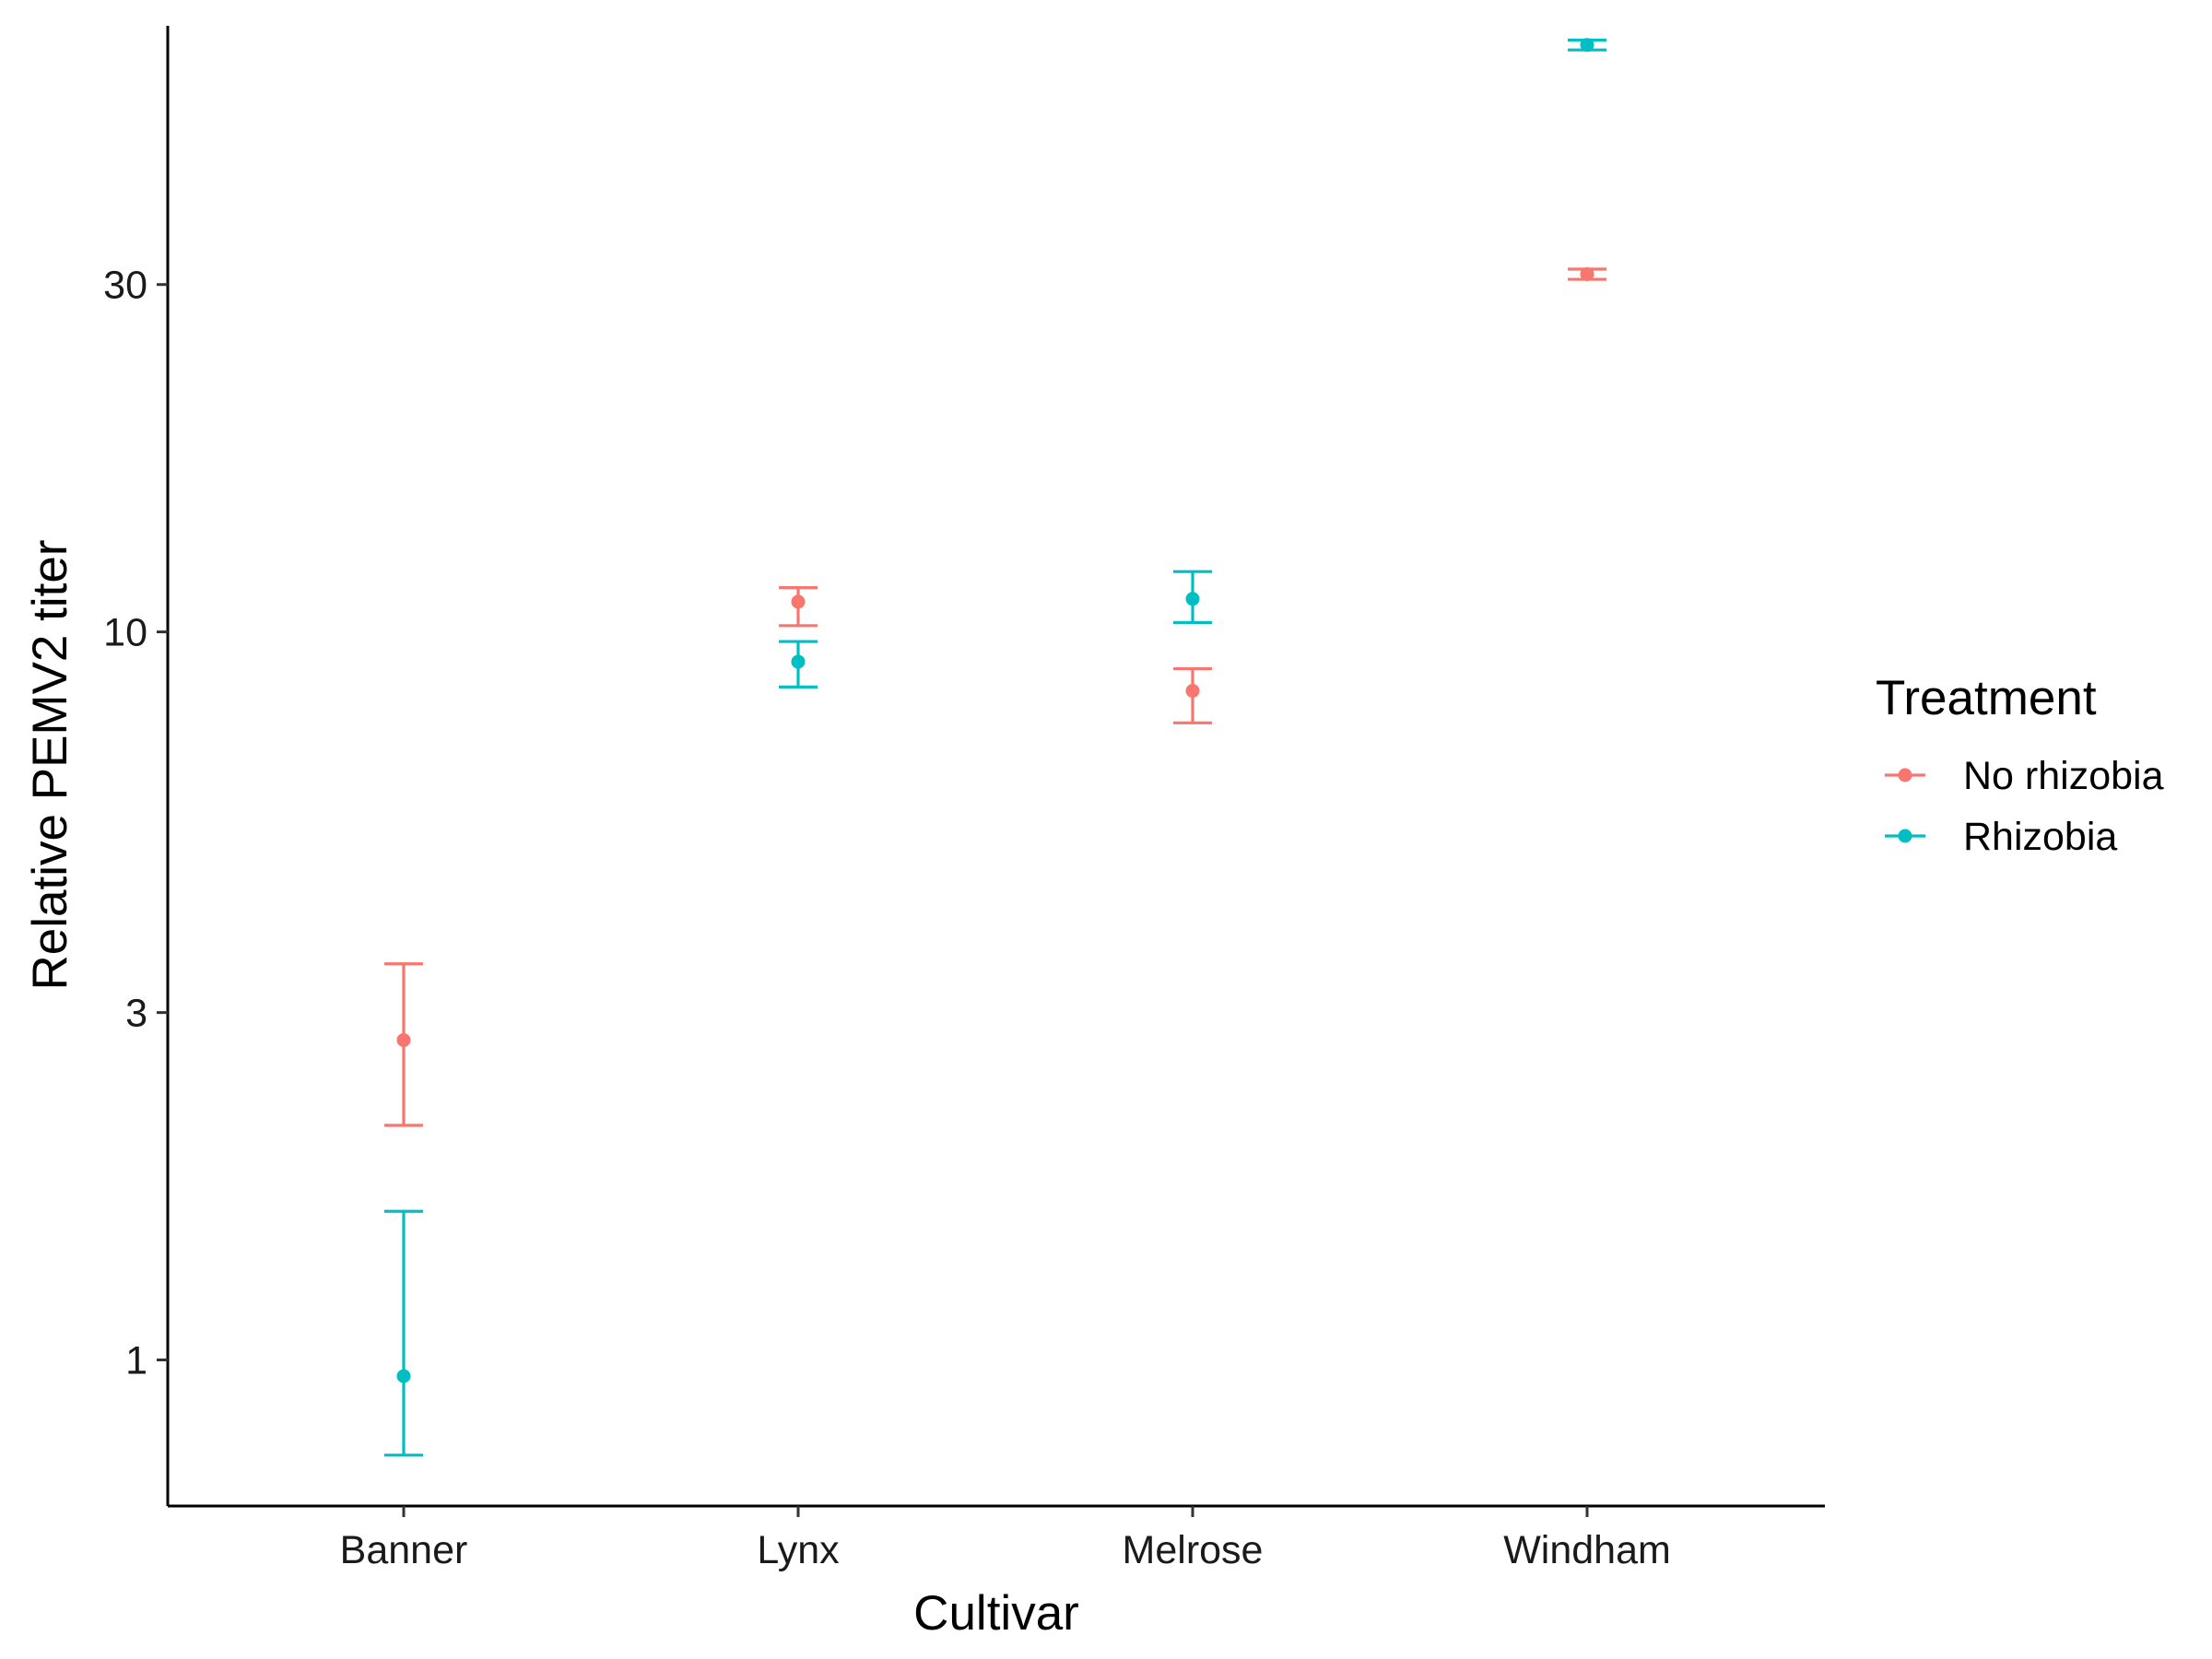  I want to click on y-tick-label: 3, so click(136, 1014).